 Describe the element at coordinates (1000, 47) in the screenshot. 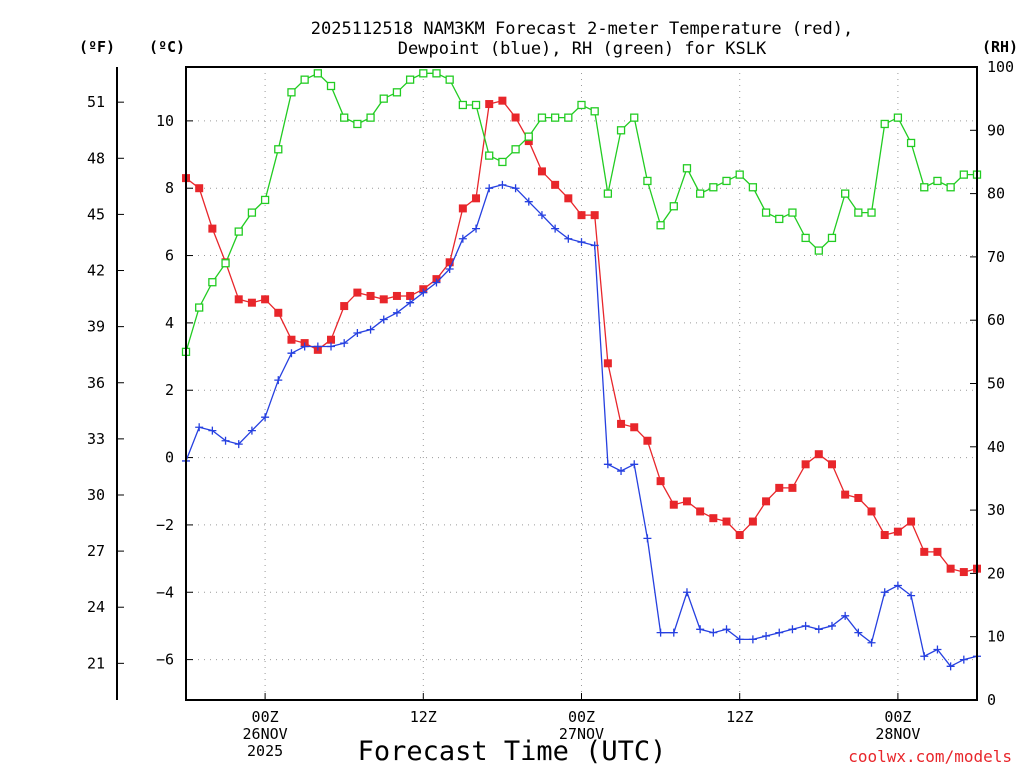

I see `rh-unit-label: (RH)` at that location.